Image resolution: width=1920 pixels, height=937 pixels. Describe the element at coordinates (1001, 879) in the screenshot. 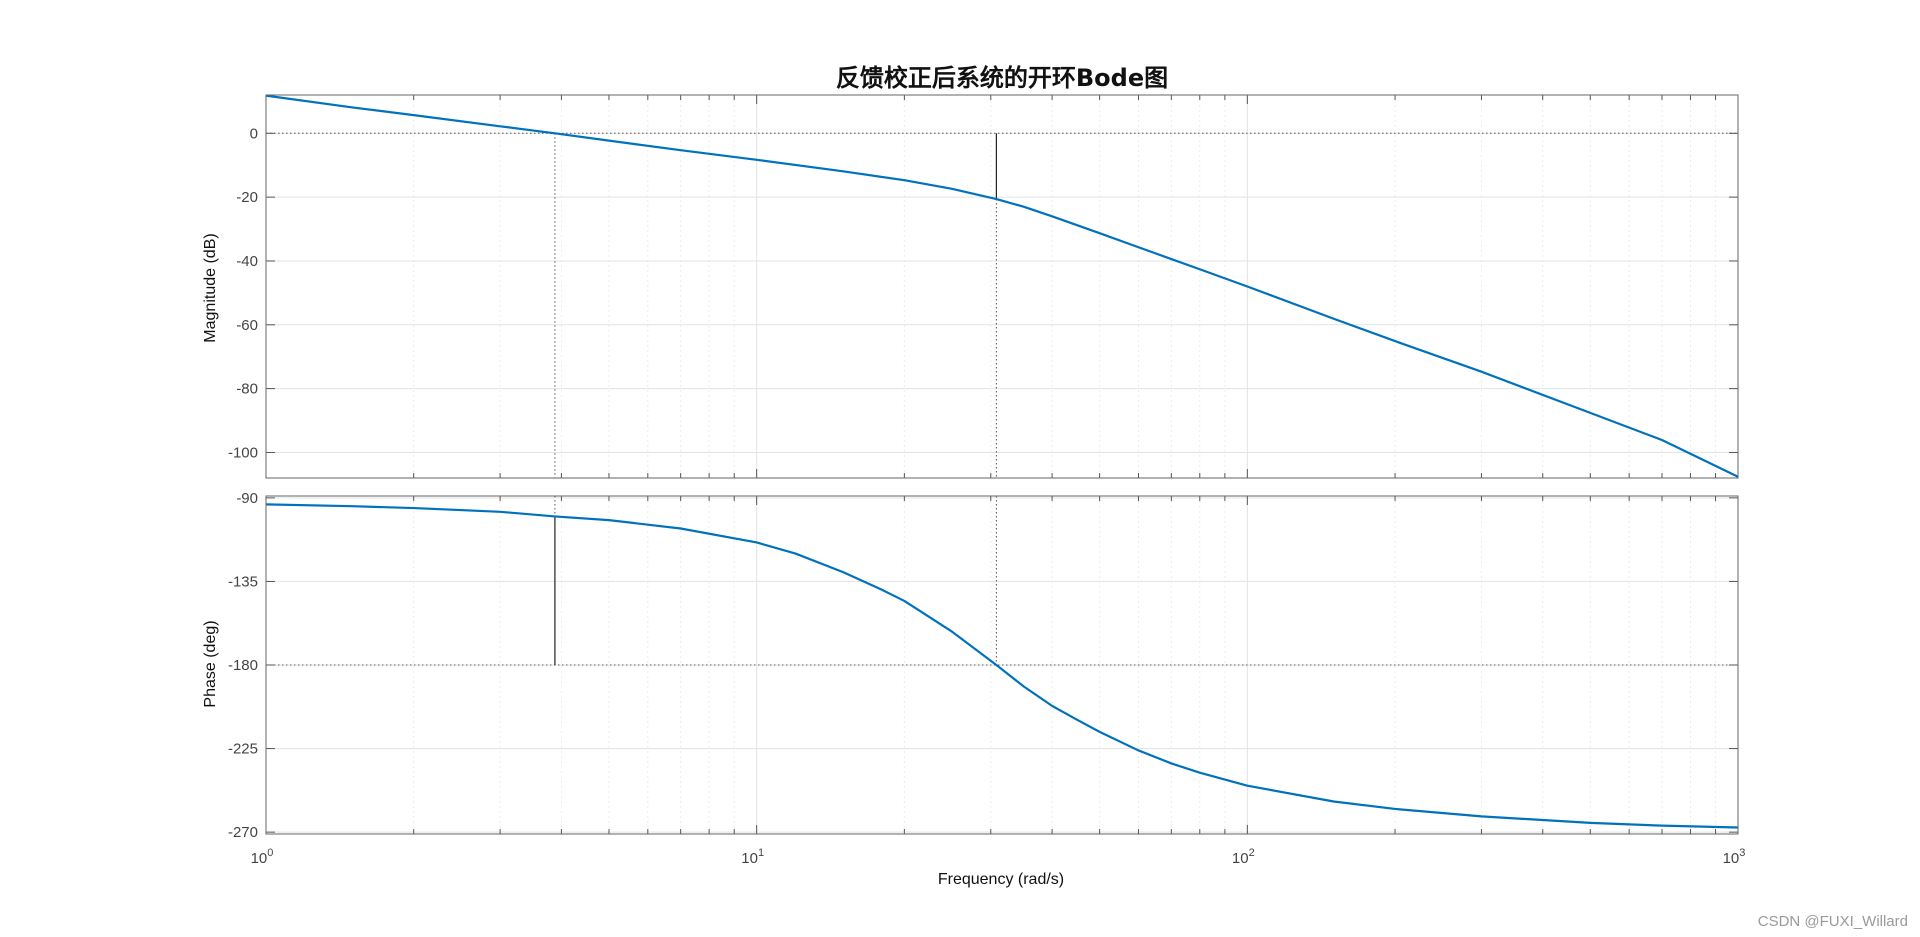

I see `frequency-axis-label: Frequency (rad/s)` at that location.